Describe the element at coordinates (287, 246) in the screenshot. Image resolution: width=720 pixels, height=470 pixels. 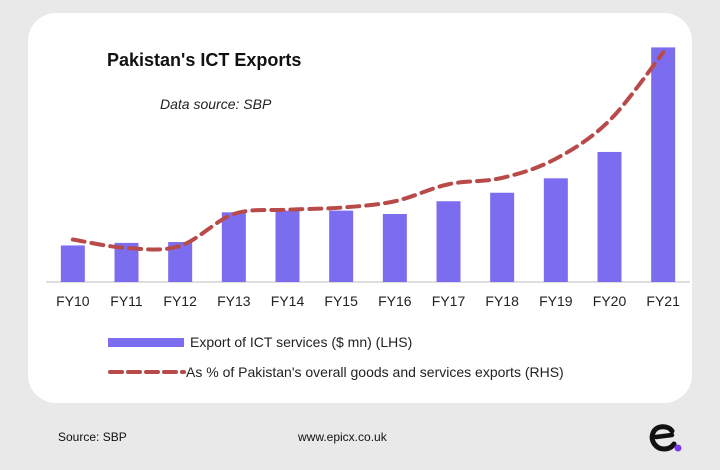
I see `bar-fy14` at that location.